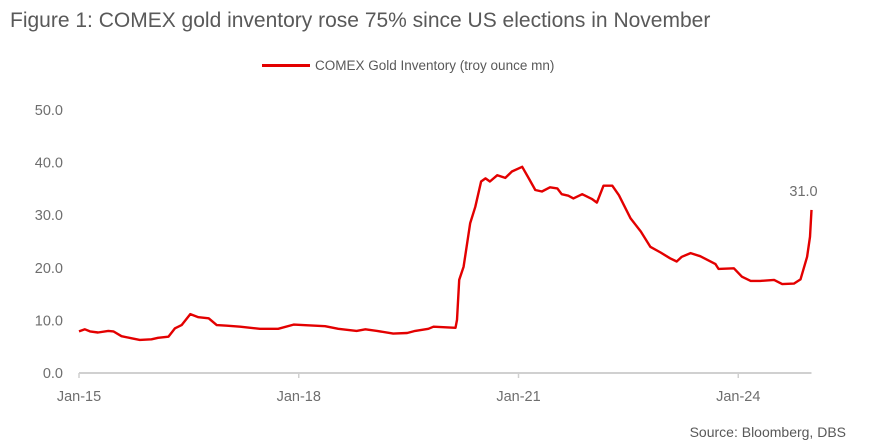 The width and height of the screenshot is (879, 448). I want to click on legend: COMEX Gold Inventory (troy ounce mn), so click(408, 65).